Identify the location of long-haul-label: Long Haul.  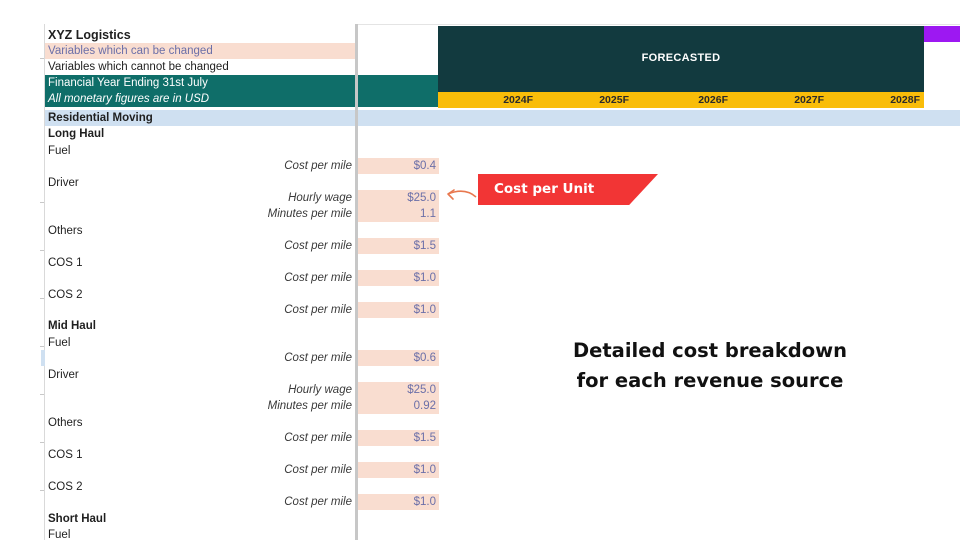
(76, 134).